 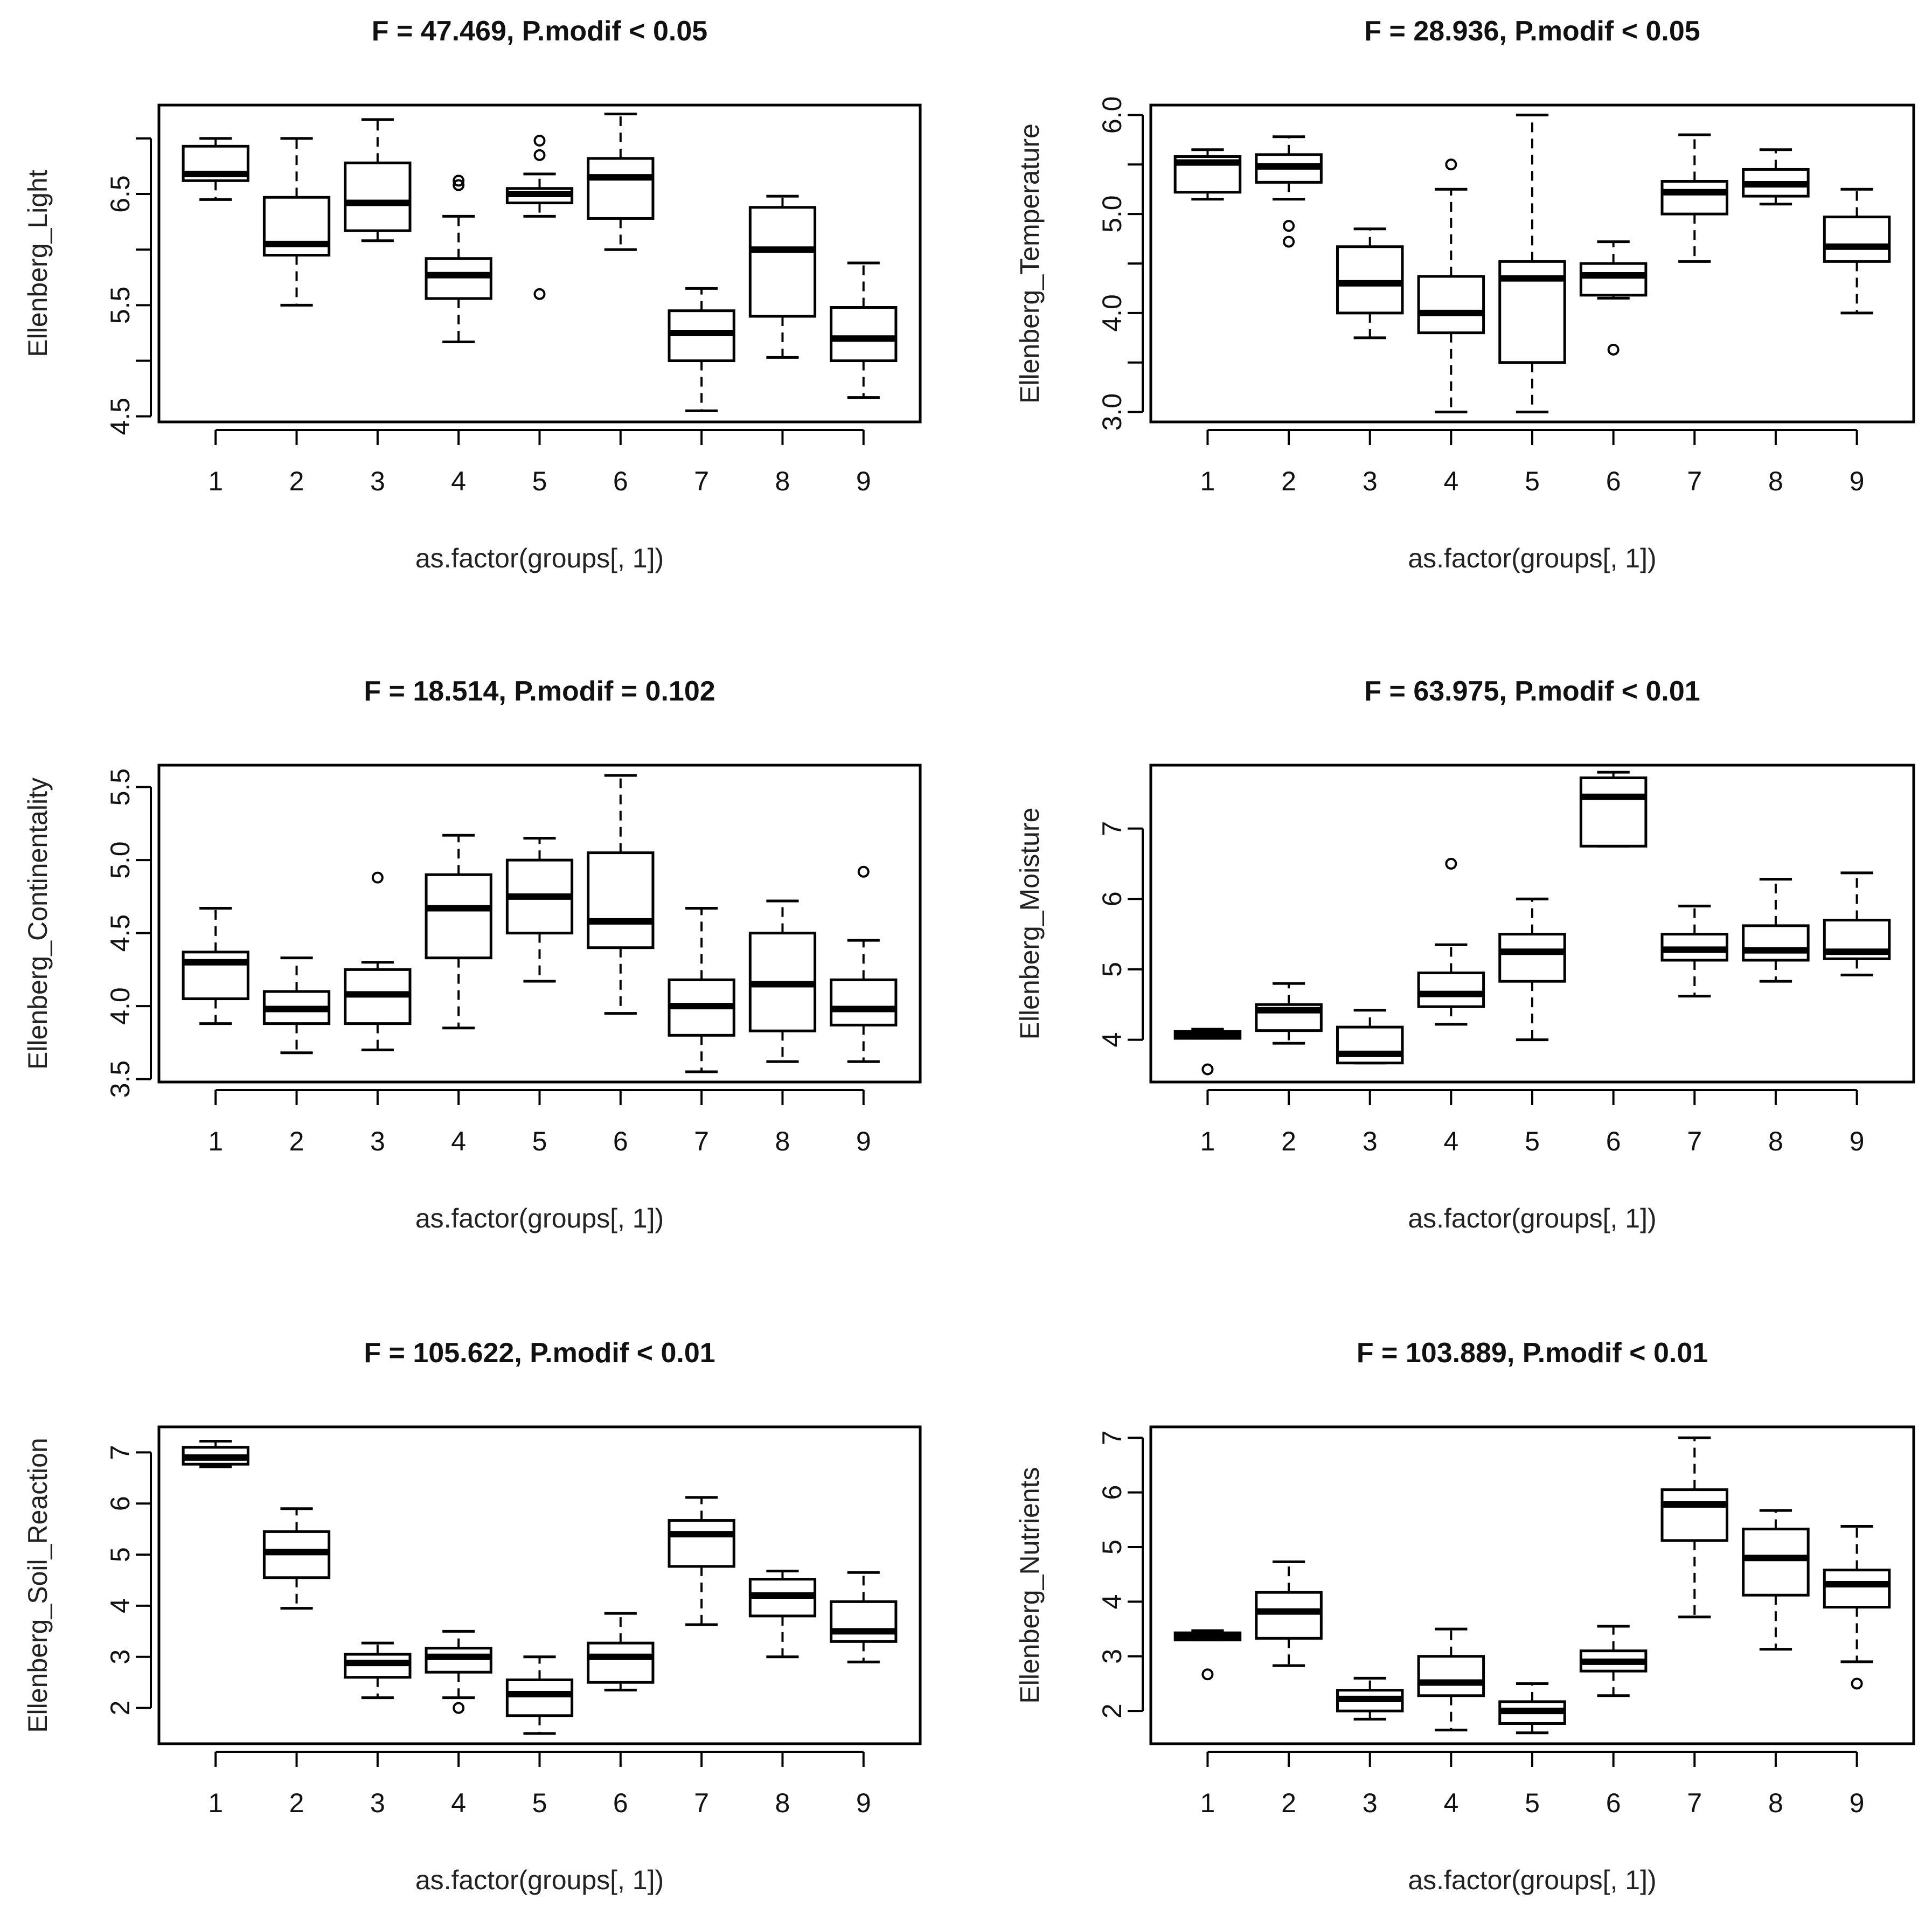 What do you see at coordinates (120, 933) in the screenshot?
I see `y-tick-label-continentality-2: 4.5` at bounding box center [120, 933].